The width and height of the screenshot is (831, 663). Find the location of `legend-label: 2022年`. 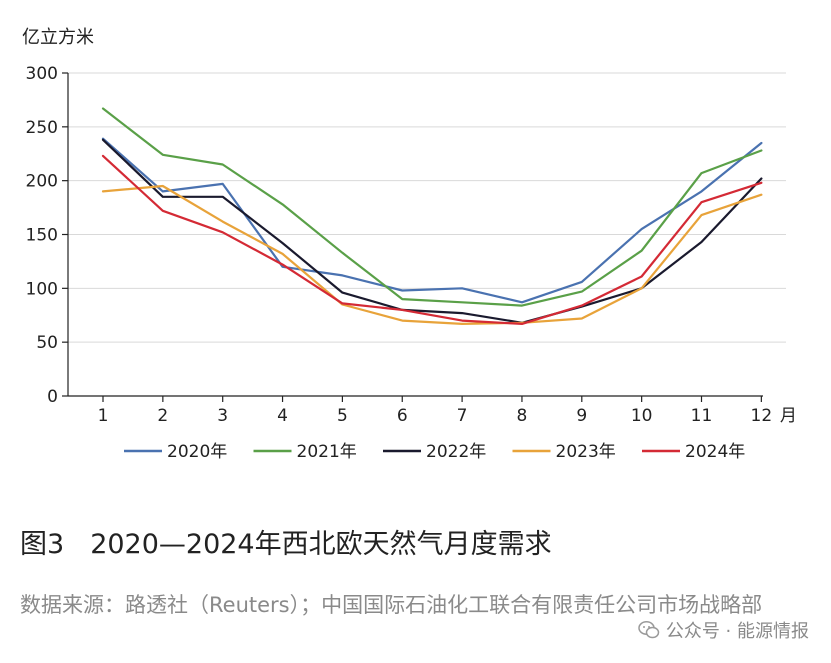

legend-label: 2022年 is located at coordinates (456, 452).